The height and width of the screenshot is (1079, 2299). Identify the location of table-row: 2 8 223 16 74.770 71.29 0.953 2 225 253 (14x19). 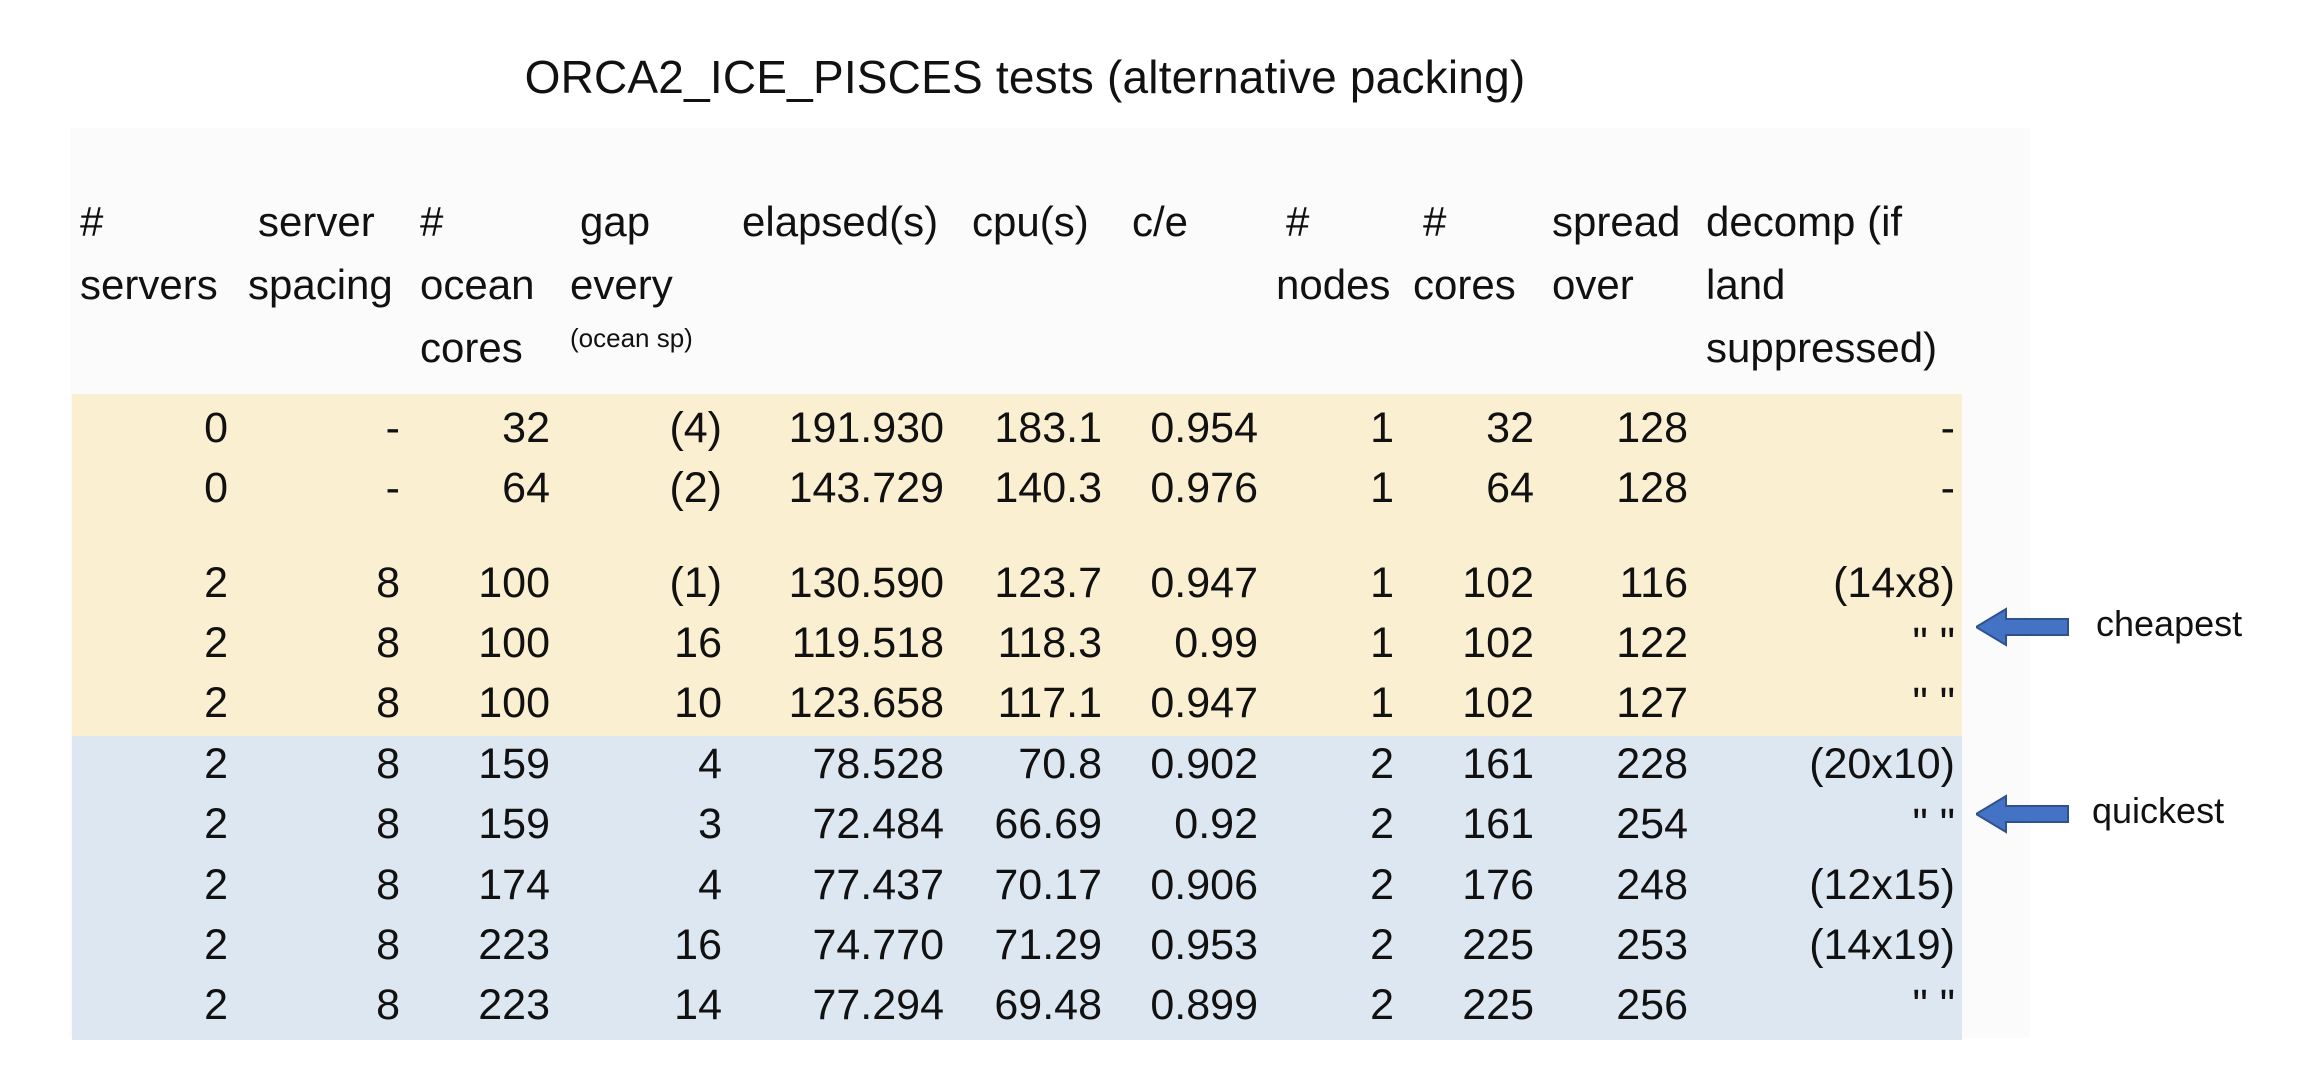
(1000, 945).